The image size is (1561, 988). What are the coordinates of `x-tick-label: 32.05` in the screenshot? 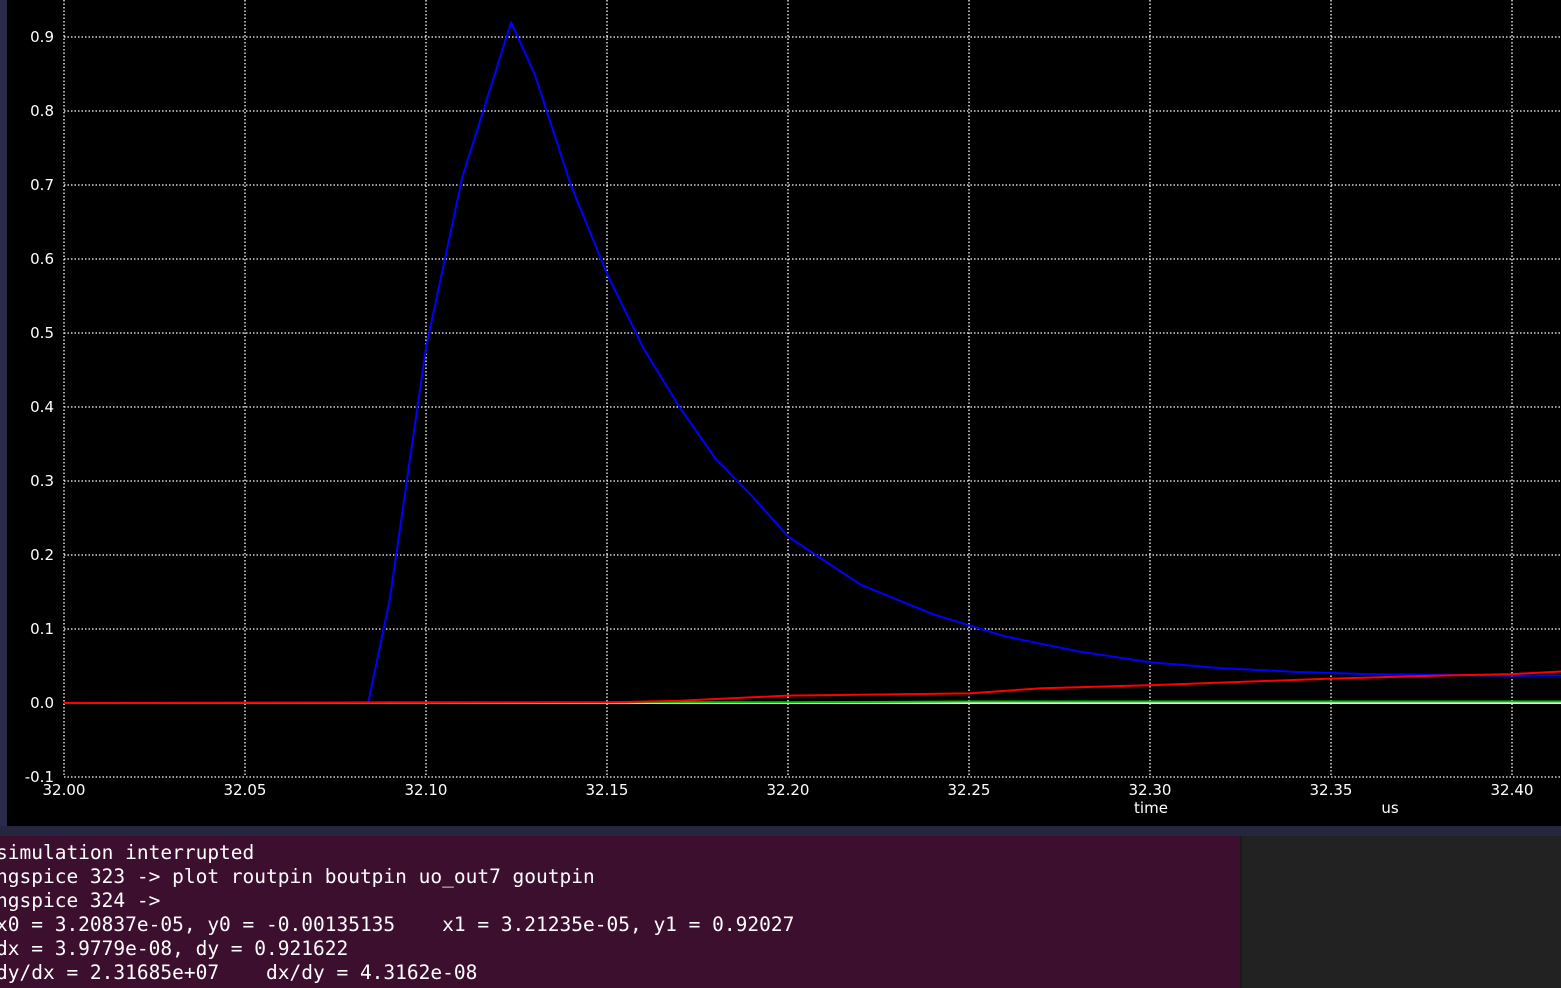 It's located at (245, 790).